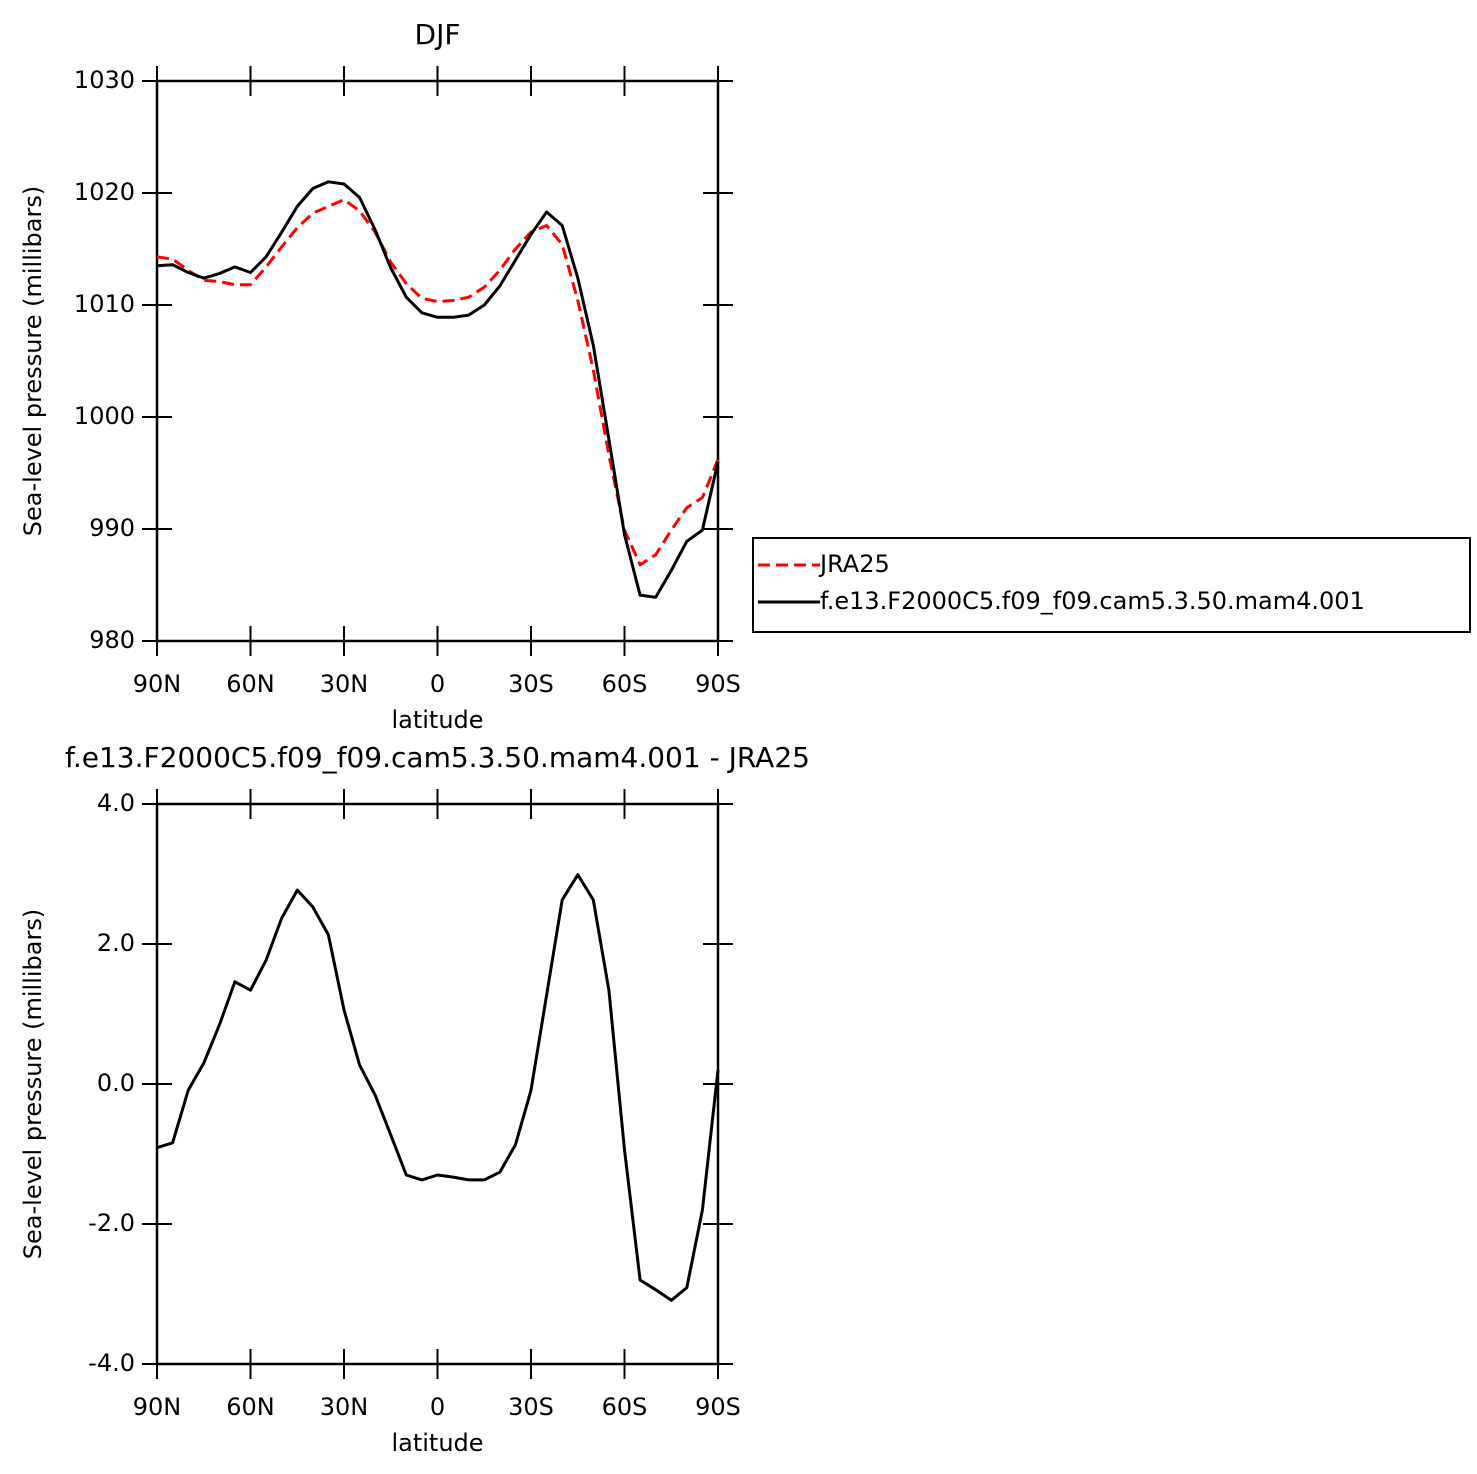 Image resolution: width=1477 pixels, height=1474 pixels. I want to click on y-tick-label: 990, so click(112, 528).